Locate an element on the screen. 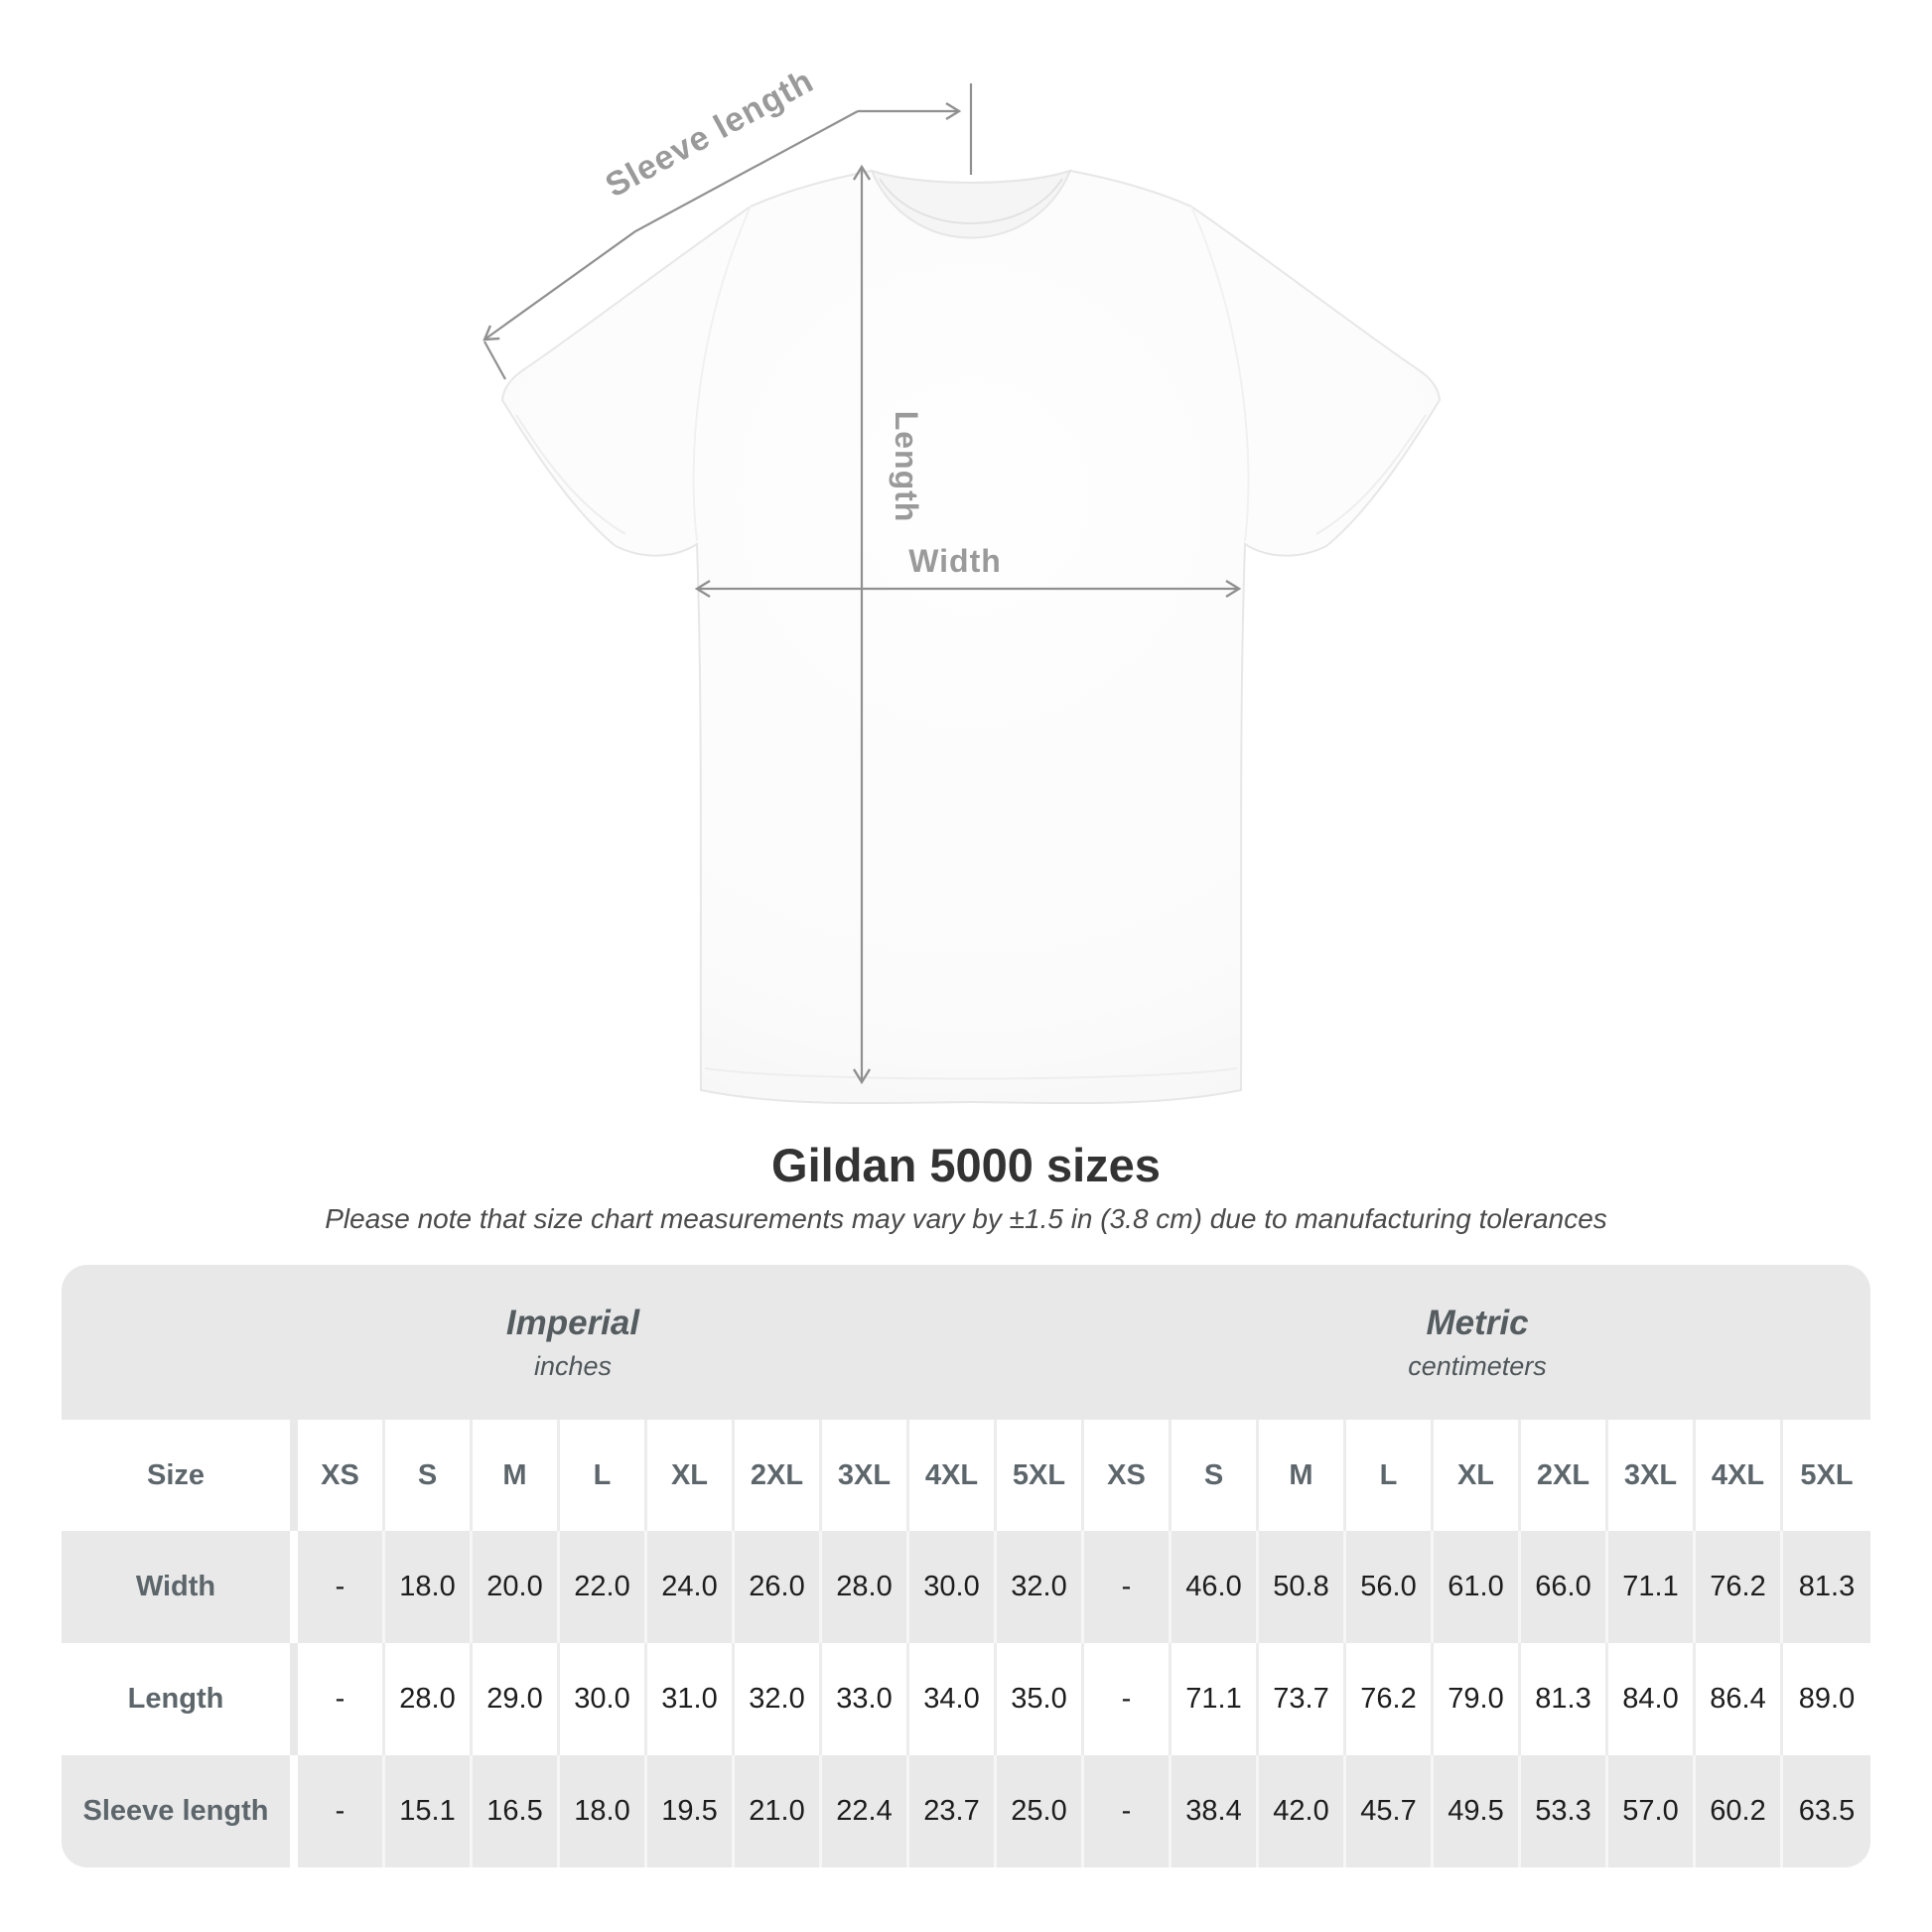  value-cell: 15.1 is located at coordinates (429, 1811).